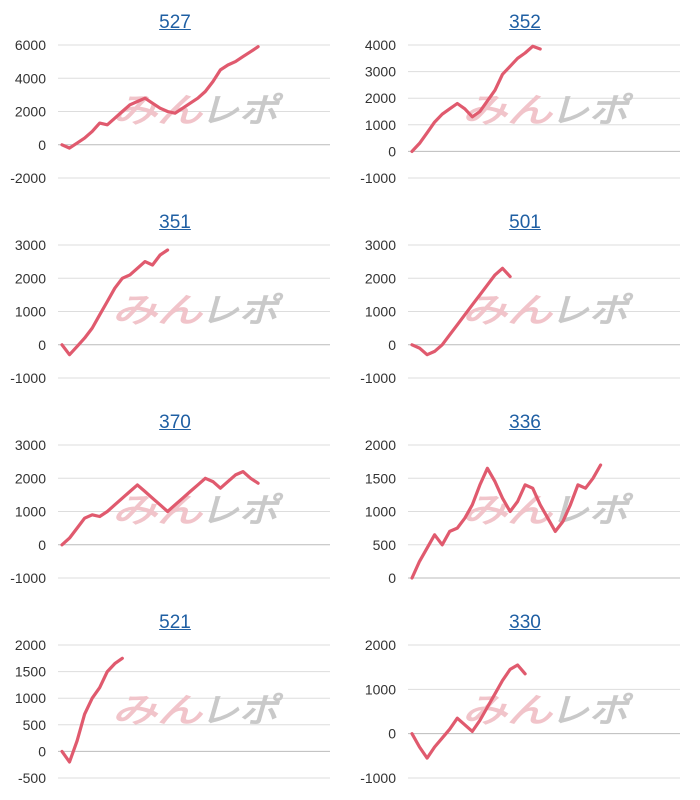 Image resolution: width=700 pixels, height=800 pixels. Describe the element at coordinates (175, 622) in the screenshot. I see `chart-title-link: 521` at that location.